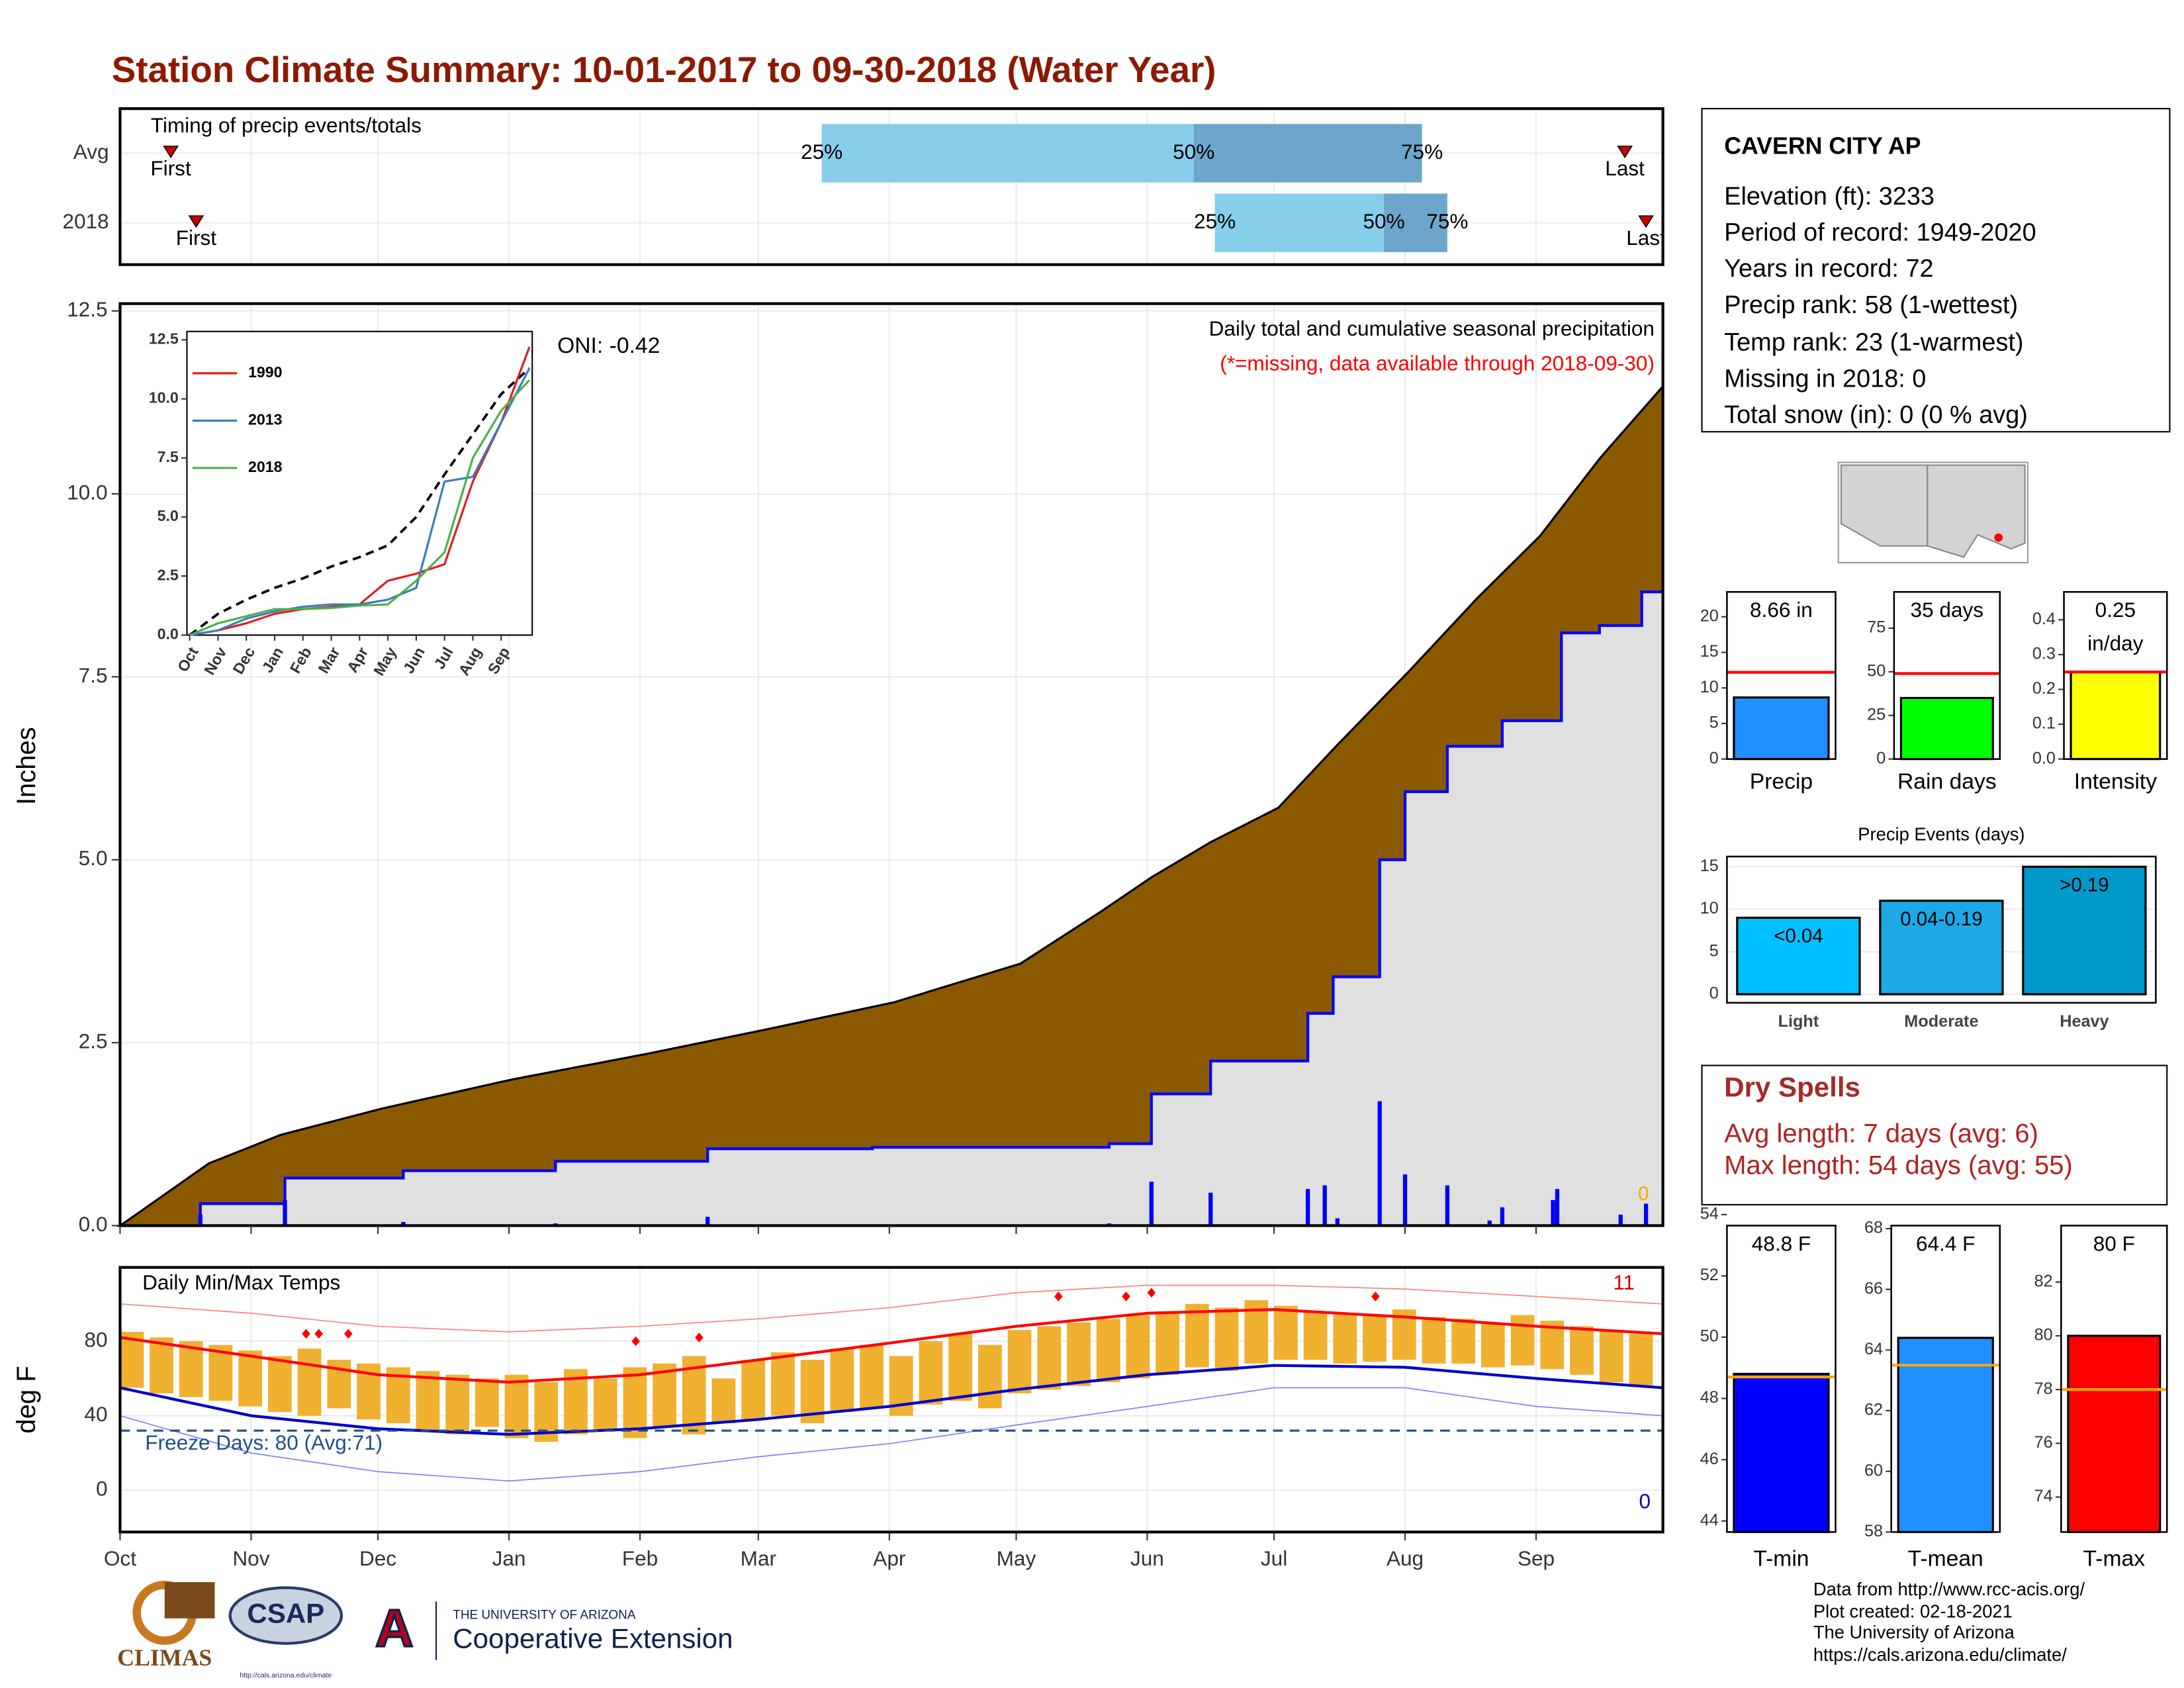 This screenshot has height=1688, width=2184. What do you see at coordinates (197, 221) in the screenshot?
I see `event-marker` at bounding box center [197, 221].